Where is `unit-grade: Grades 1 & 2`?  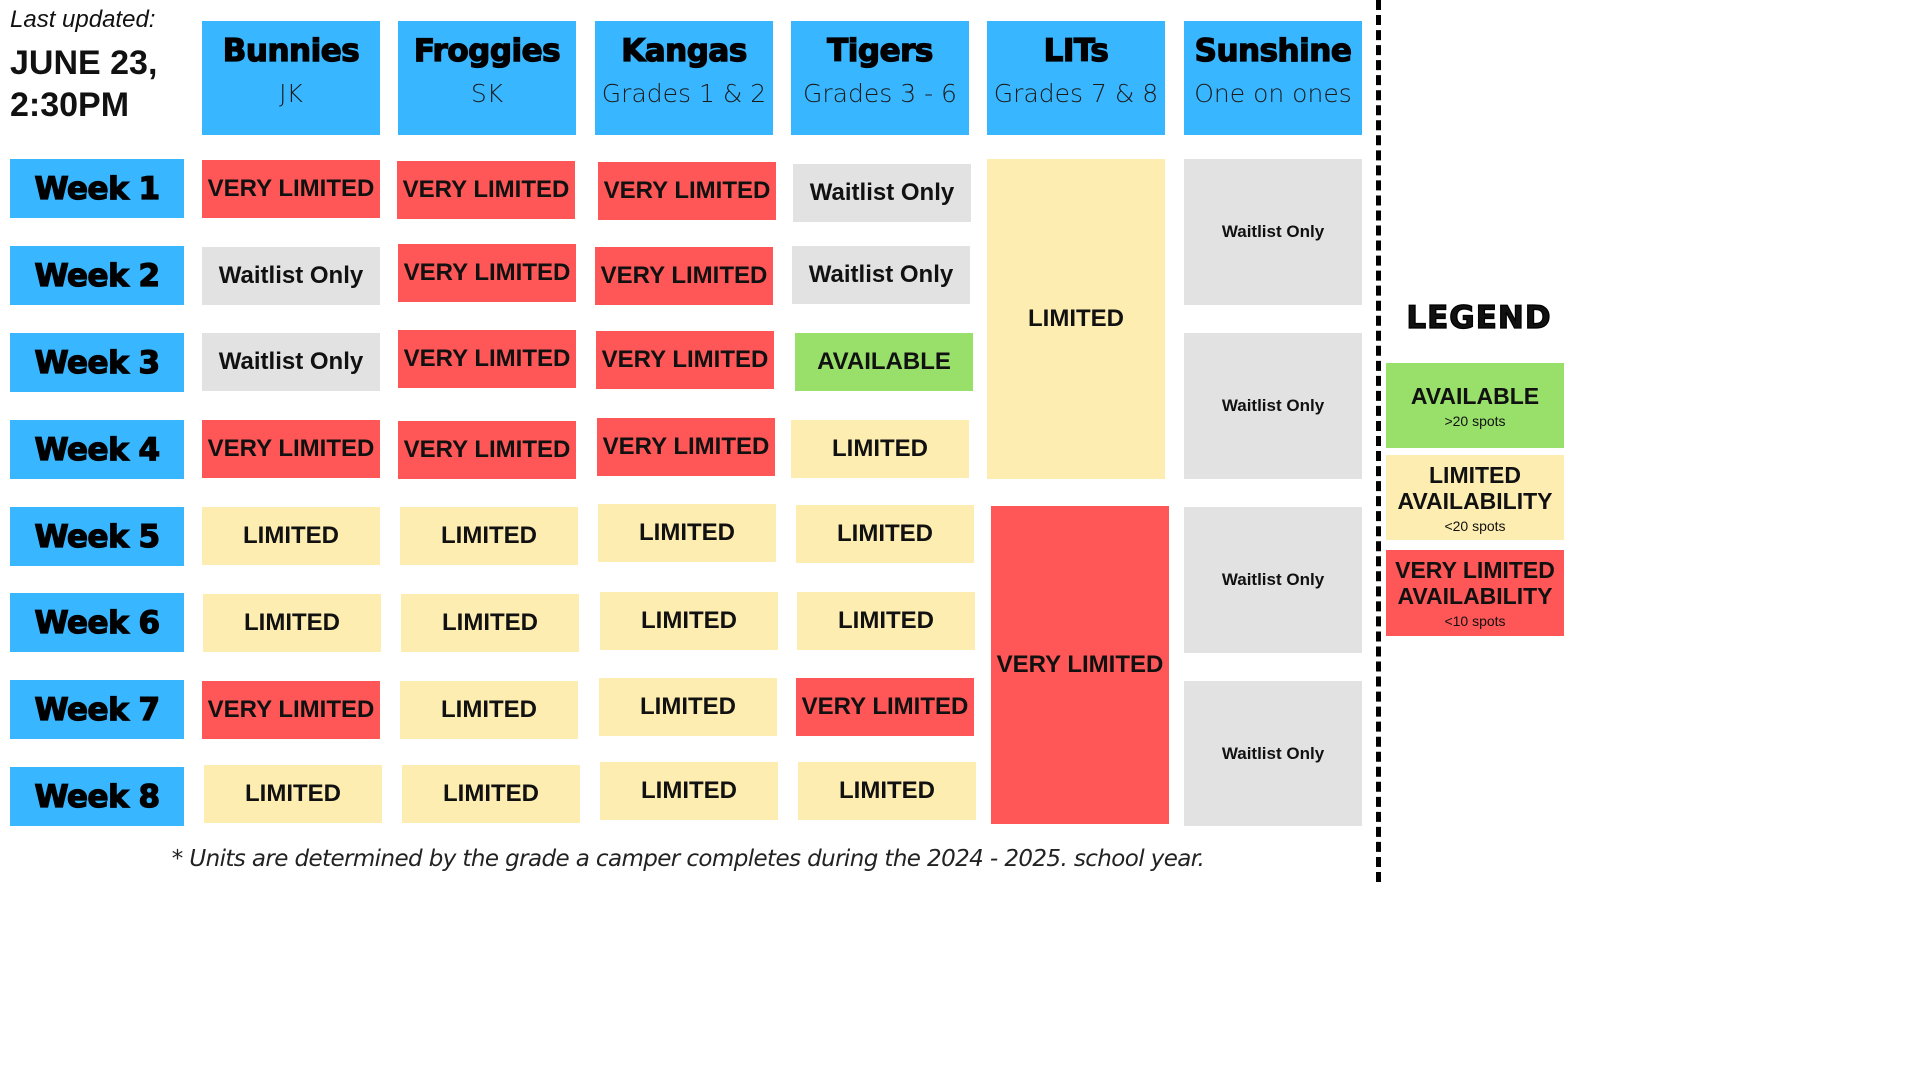 unit-grade: Grades 1 & 2 is located at coordinates (684, 93).